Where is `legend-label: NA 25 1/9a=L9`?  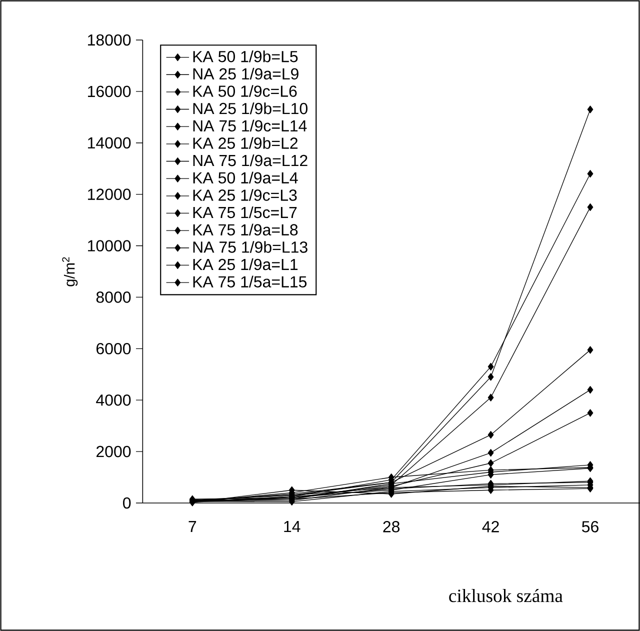 legend-label: NA 25 1/9a=L9 is located at coordinates (245, 74).